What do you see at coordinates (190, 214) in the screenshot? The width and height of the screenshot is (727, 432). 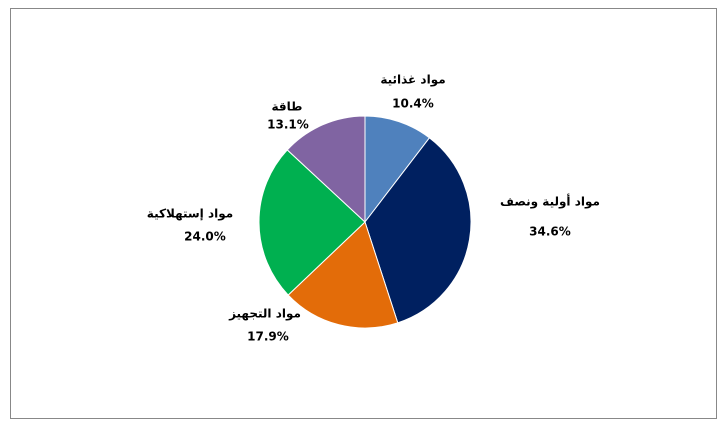 I see `slice-label: مواد إستهلاكية` at bounding box center [190, 214].